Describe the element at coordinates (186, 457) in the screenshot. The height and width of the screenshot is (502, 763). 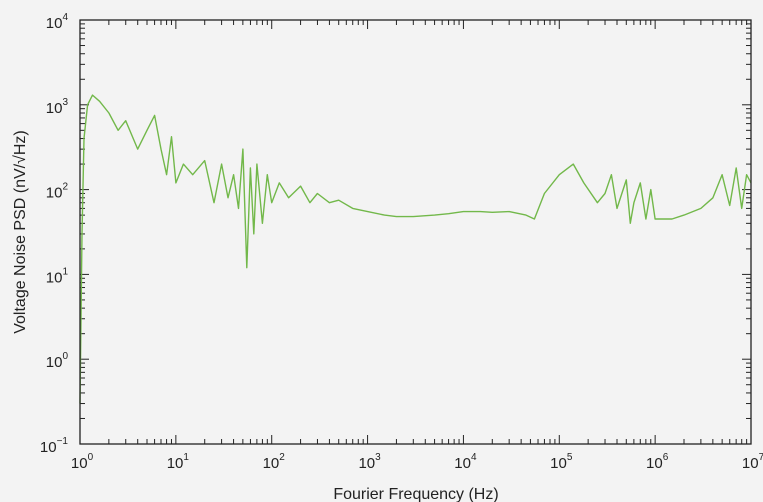
I see `x-tick-label-exponent: 1` at that location.